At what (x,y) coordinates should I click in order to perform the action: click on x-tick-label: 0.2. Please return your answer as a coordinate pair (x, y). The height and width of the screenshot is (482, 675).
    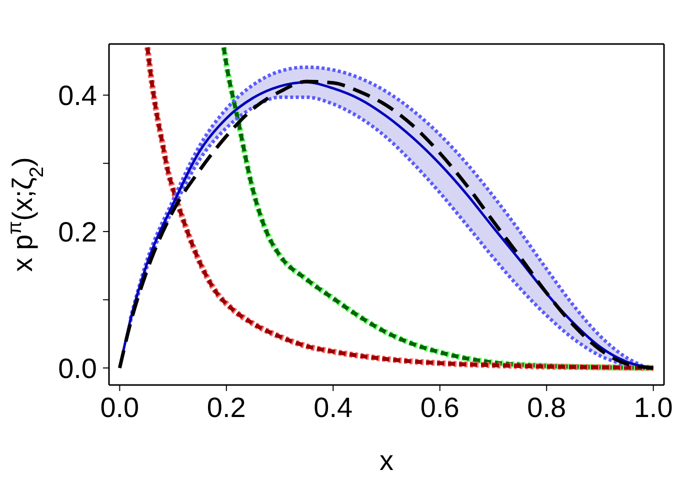
    Looking at the image, I should click on (226, 407).